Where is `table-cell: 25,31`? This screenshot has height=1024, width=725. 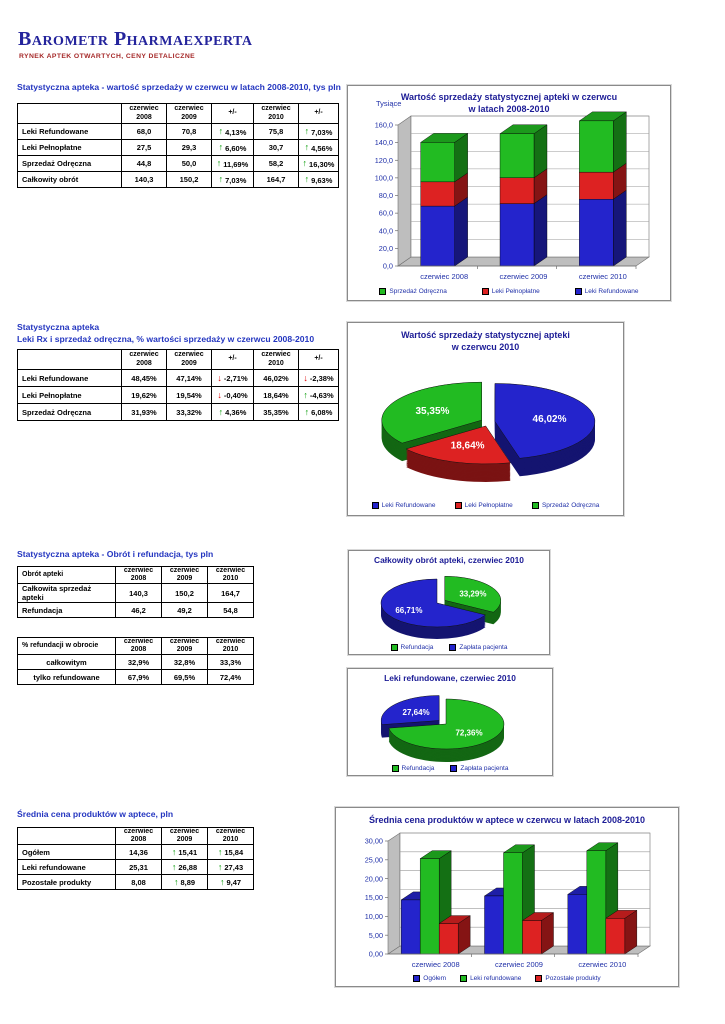
table-cell: 25,31 is located at coordinates (138, 867).